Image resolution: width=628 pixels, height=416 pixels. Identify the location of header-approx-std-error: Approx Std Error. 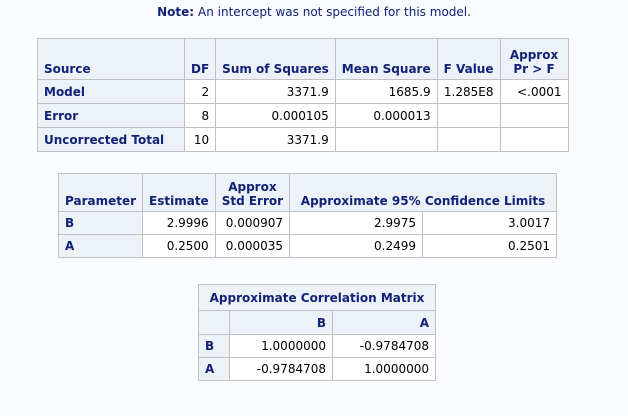
(252, 192).